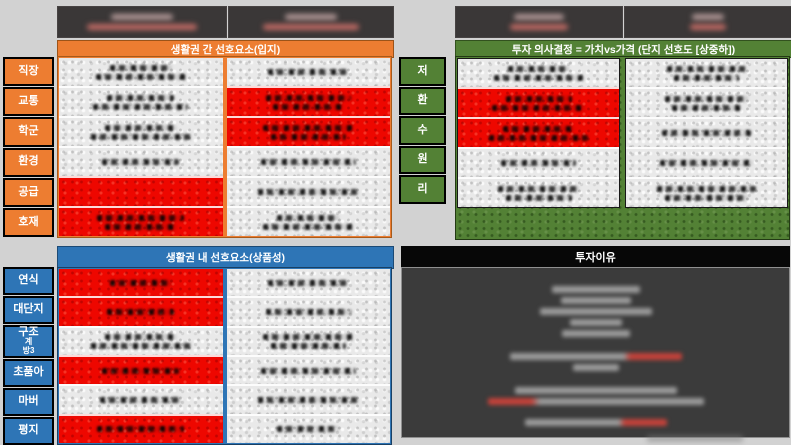 The width and height of the screenshot is (791, 445). I want to click on row-label-subtext: 계, so click(28, 342).